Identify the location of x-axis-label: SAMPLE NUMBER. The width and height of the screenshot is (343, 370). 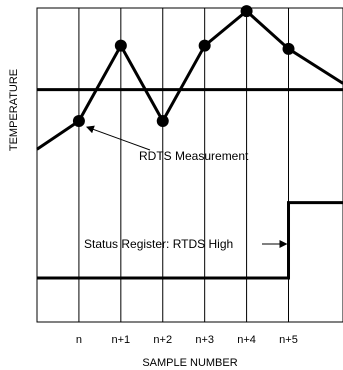
(189, 363).